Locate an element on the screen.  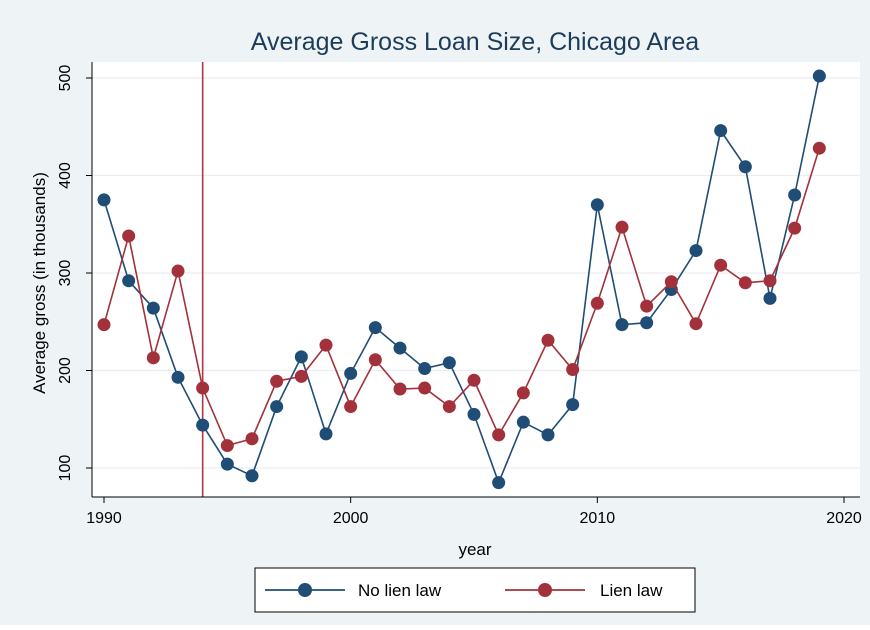
x-tick-label: 2010 is located at coordinates (598, 518).